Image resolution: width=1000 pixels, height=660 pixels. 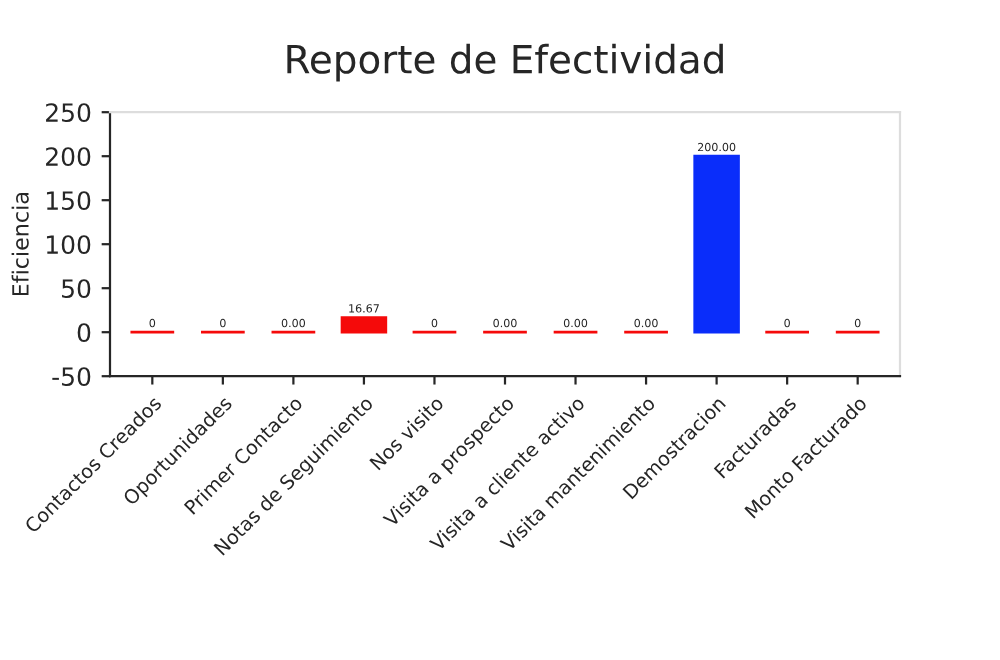 What do you see at coordinates (71, 377) in the screenshot?
I see `y-tick-label: -50` at bounding box center [71, 377].